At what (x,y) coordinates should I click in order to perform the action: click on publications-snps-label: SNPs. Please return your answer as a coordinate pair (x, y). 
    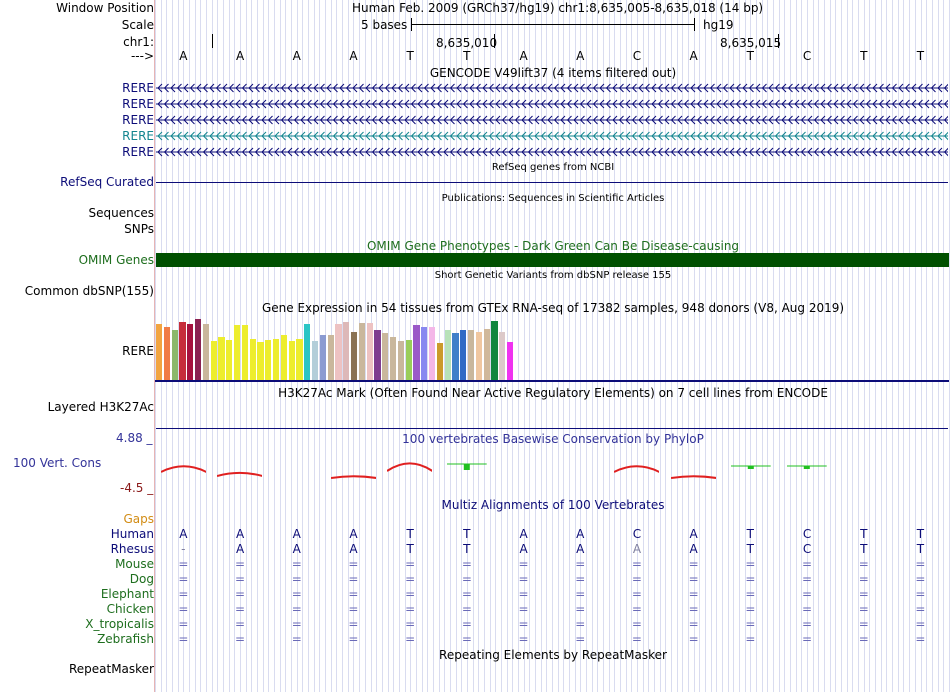
    Looking at the image, I should click on (139, 229).